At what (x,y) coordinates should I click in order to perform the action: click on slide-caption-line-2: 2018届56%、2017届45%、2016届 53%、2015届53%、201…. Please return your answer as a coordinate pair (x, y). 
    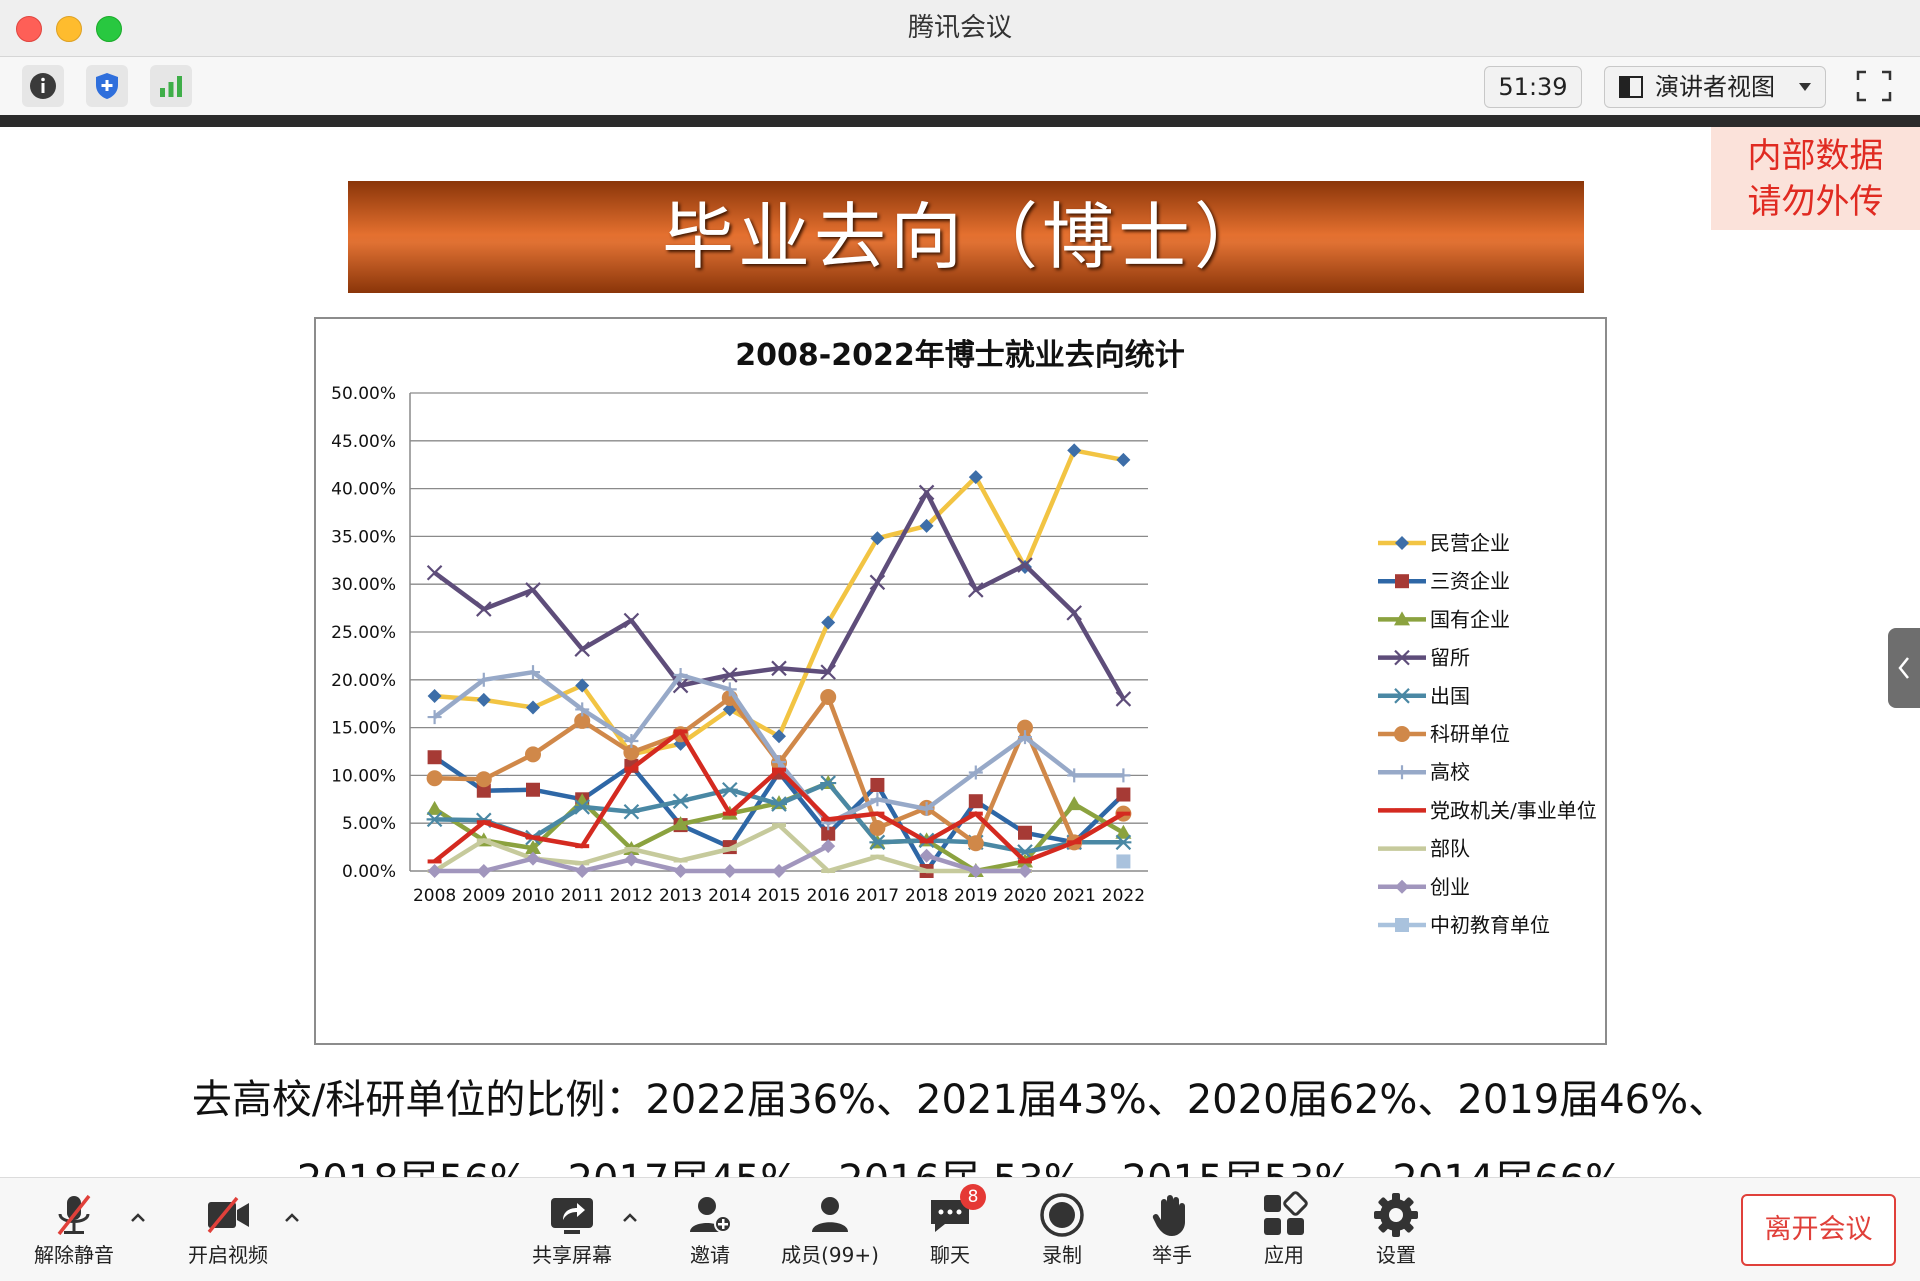
    Looking at the image, I should click on (960, 1162).